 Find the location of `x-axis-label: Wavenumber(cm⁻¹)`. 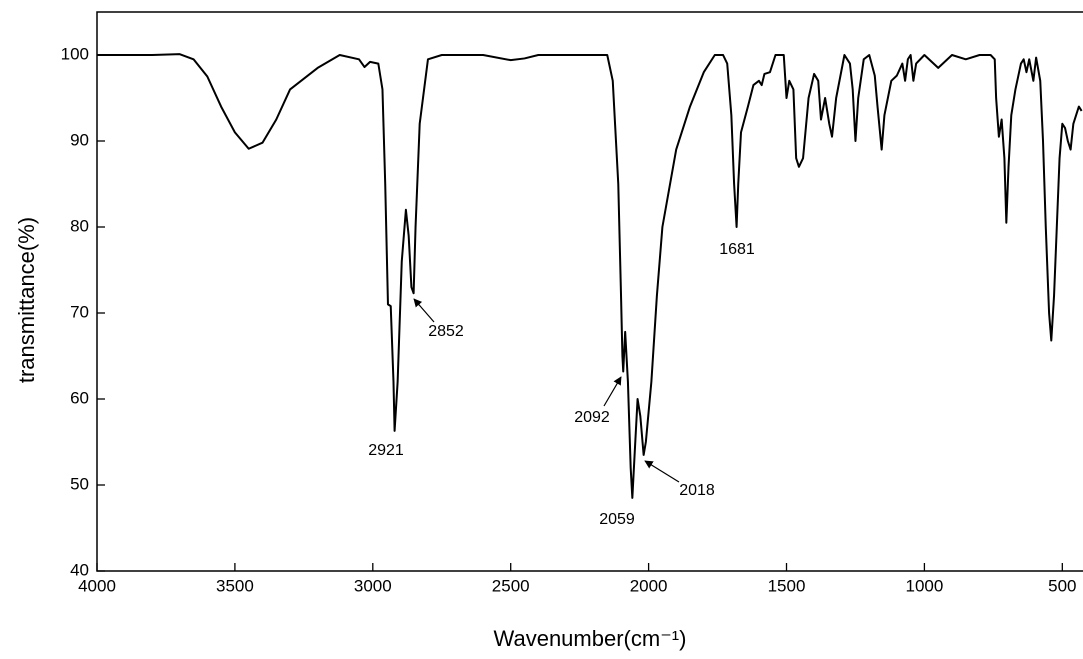

x-axis-label: Wavenumber(cm⁻¹) is located at coordinates (590, 638).